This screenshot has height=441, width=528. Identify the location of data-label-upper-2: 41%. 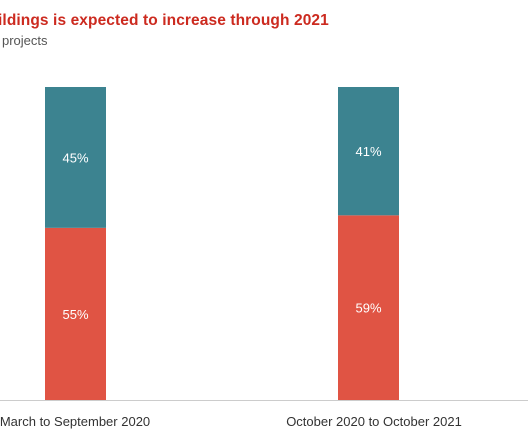
(368, 151).